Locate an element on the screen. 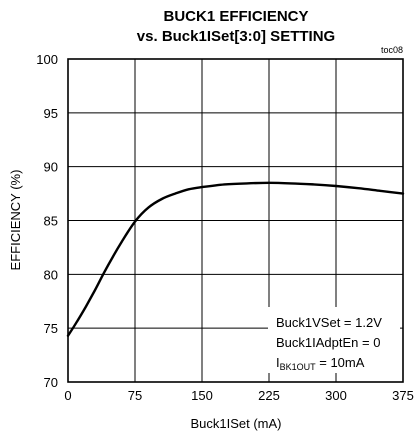 The image size is (419, 437). annotation-line-3-suffix: = 10mA is located at coordinates (340, 362).